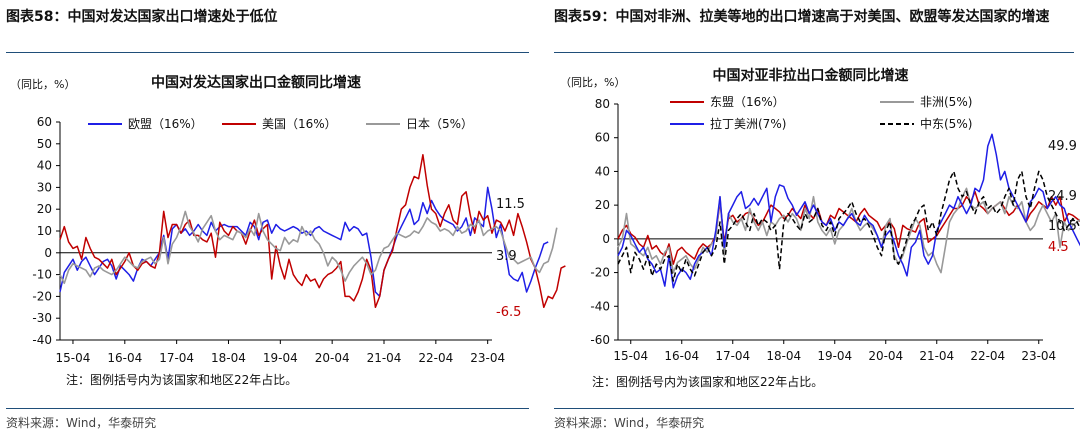 The width and height of the screenshot is (1080, 435). I want to click on legend-label-latam: 拉丁美洲(7%), so click(748, 123).